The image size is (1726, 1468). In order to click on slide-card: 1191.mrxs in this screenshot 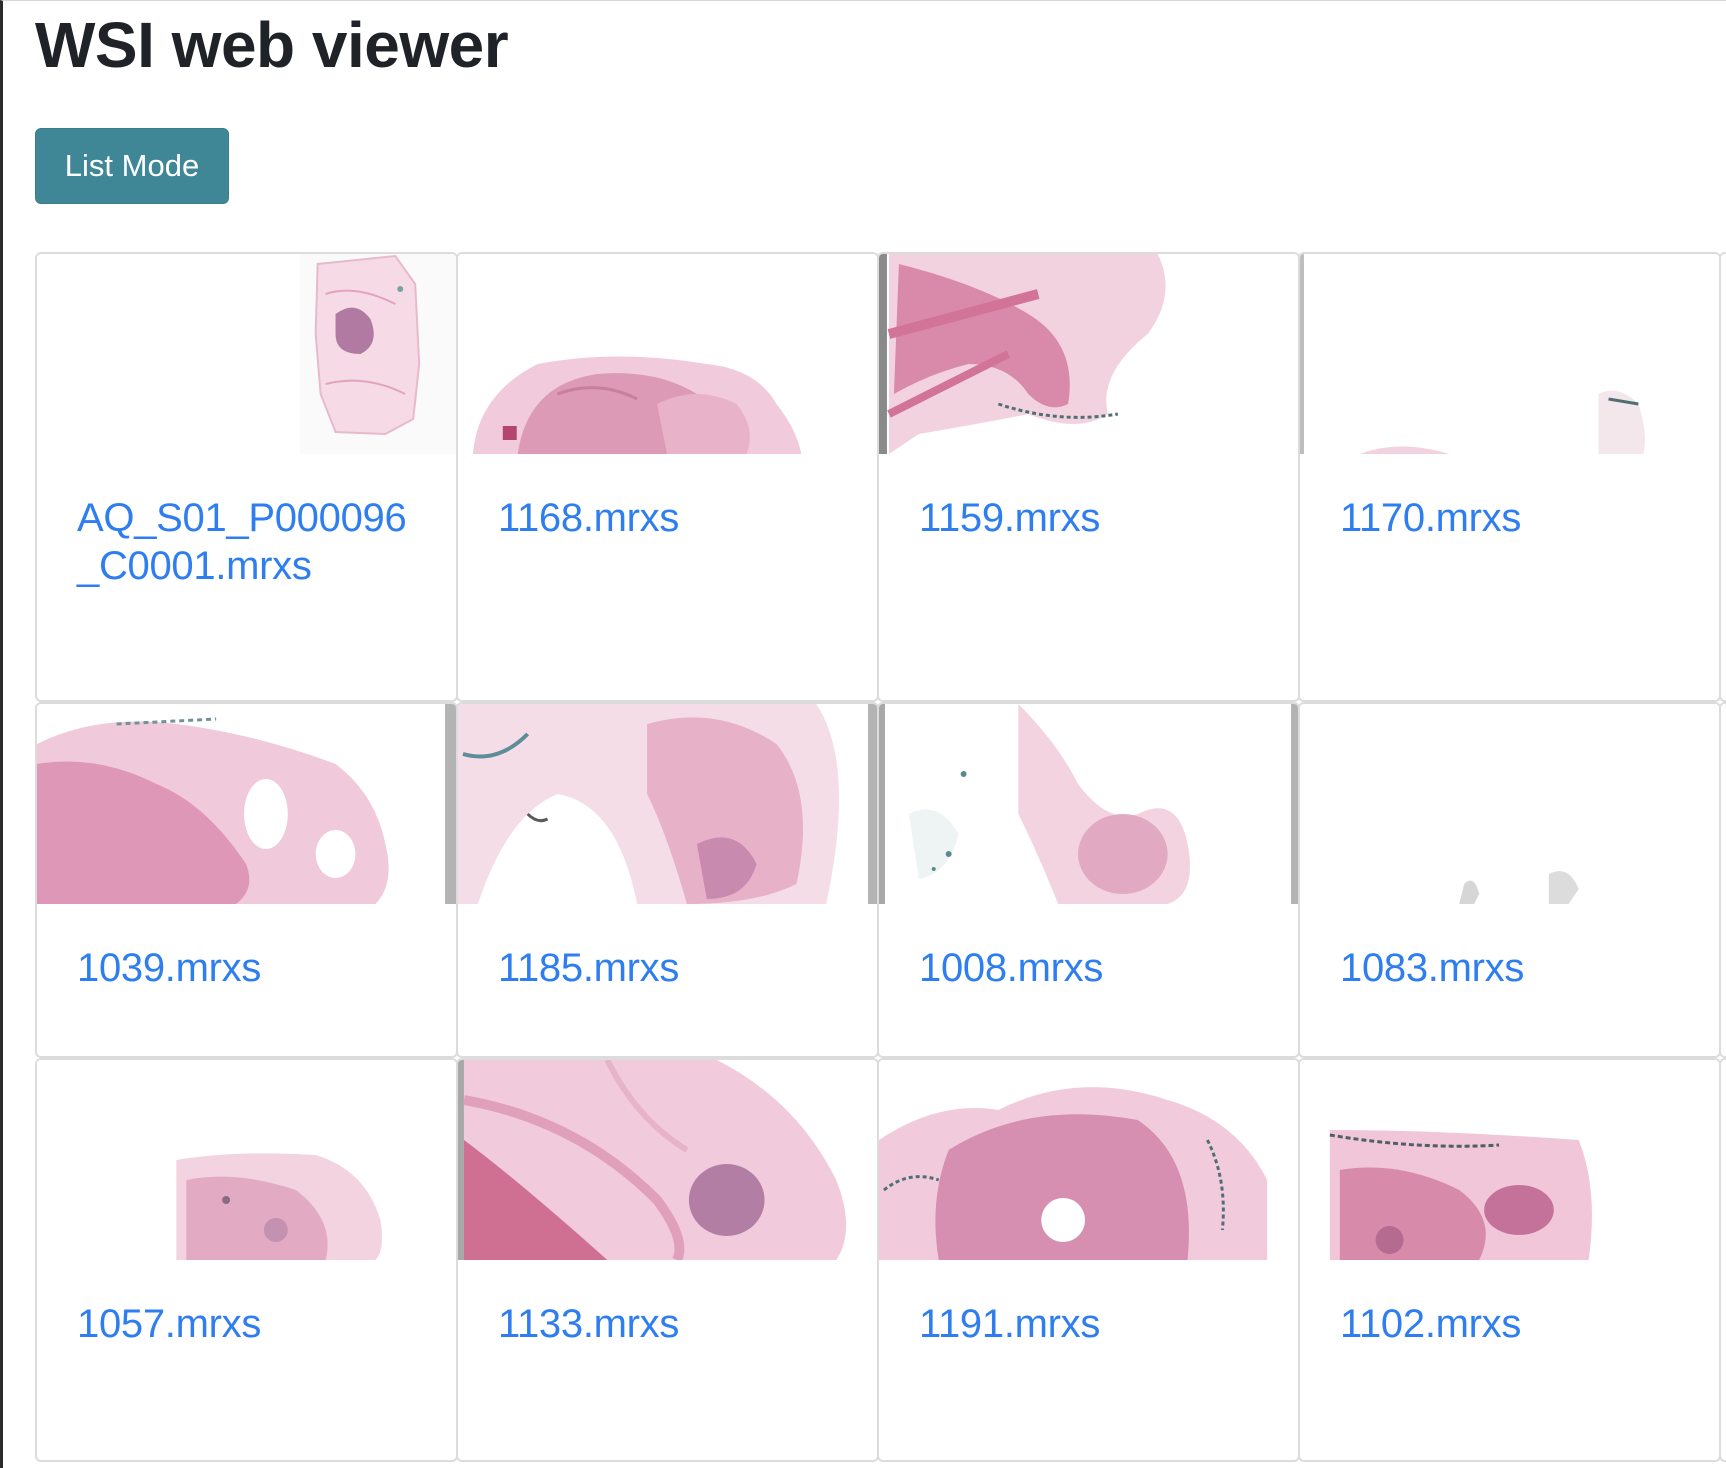, I will do `click(1088, 1260)`.